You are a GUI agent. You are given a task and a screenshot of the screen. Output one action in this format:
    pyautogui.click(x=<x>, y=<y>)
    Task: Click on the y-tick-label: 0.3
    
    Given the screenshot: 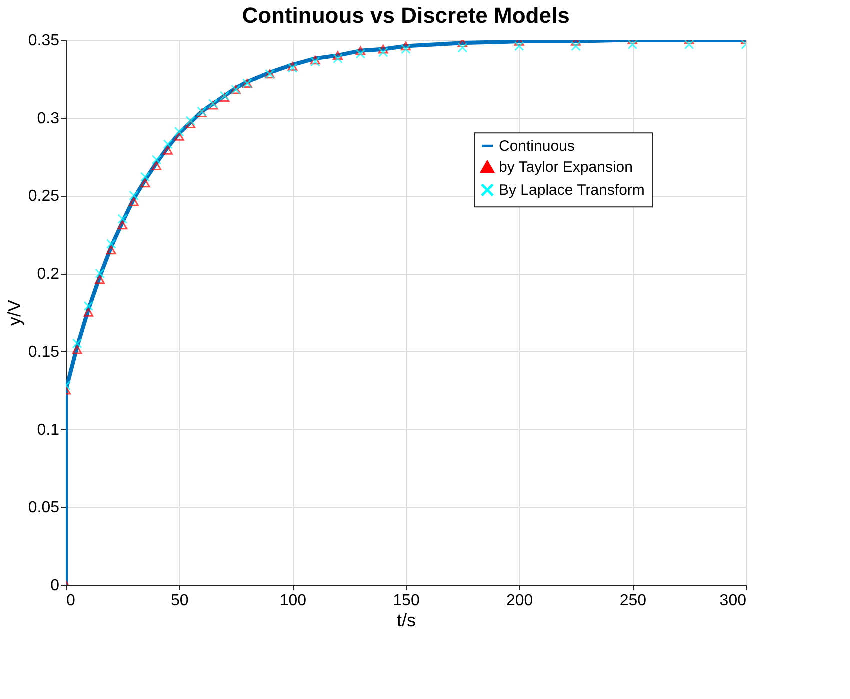 What is the action you would take?
    pyautogui.click(x=48, y=119)
    